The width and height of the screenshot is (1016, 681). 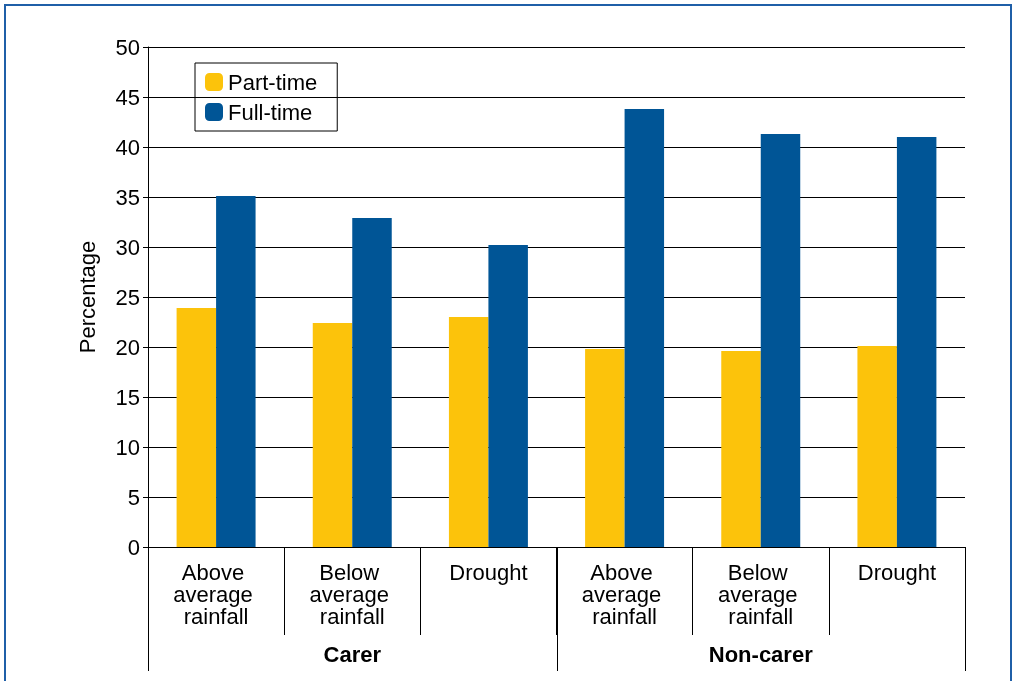 What do you see at coordinates (270, 112) in the screenshot?
I see `legend-label: Full-time` at bounding box center [270, 112].